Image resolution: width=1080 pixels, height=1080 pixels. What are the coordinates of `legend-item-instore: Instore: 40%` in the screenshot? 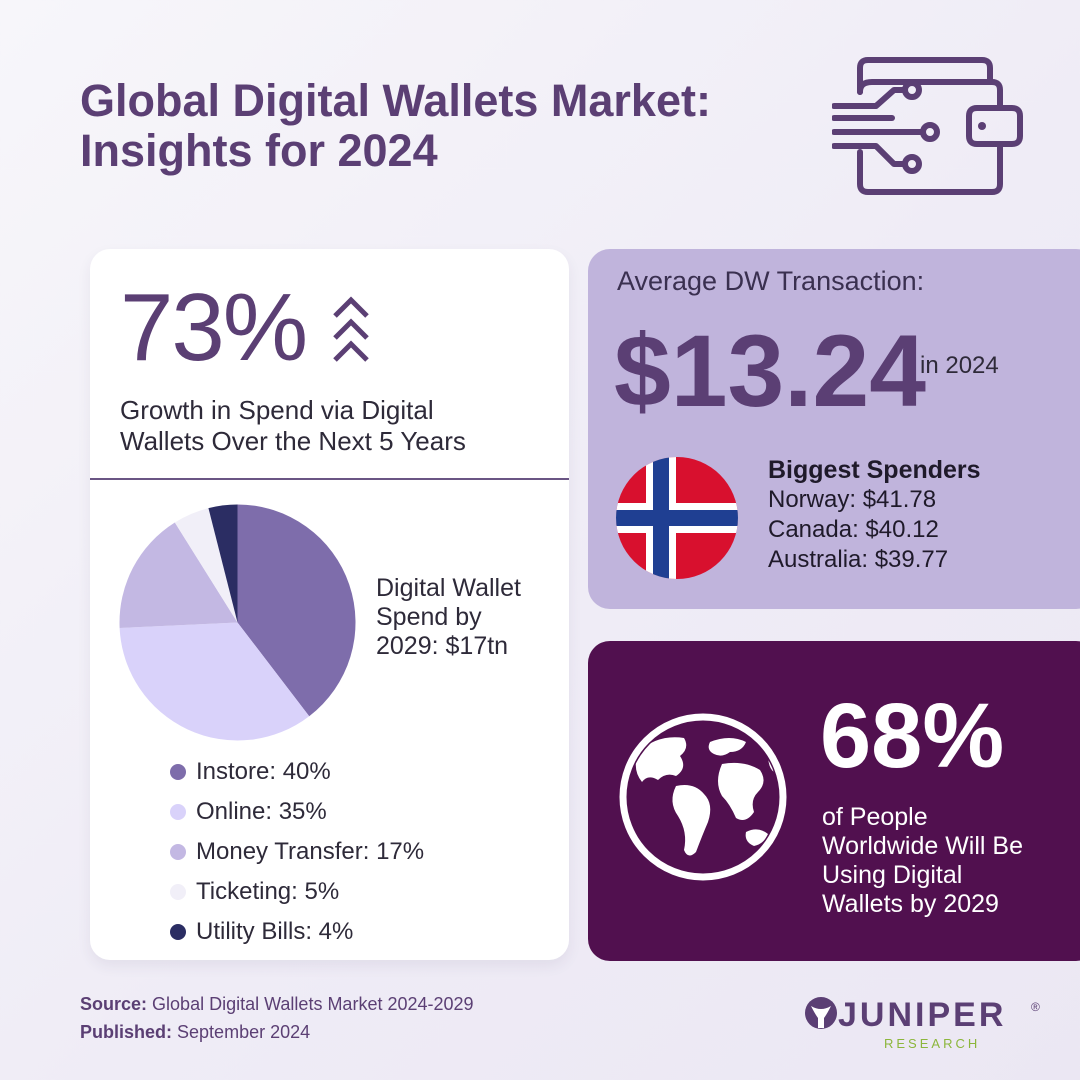 It's located at (297, 772).